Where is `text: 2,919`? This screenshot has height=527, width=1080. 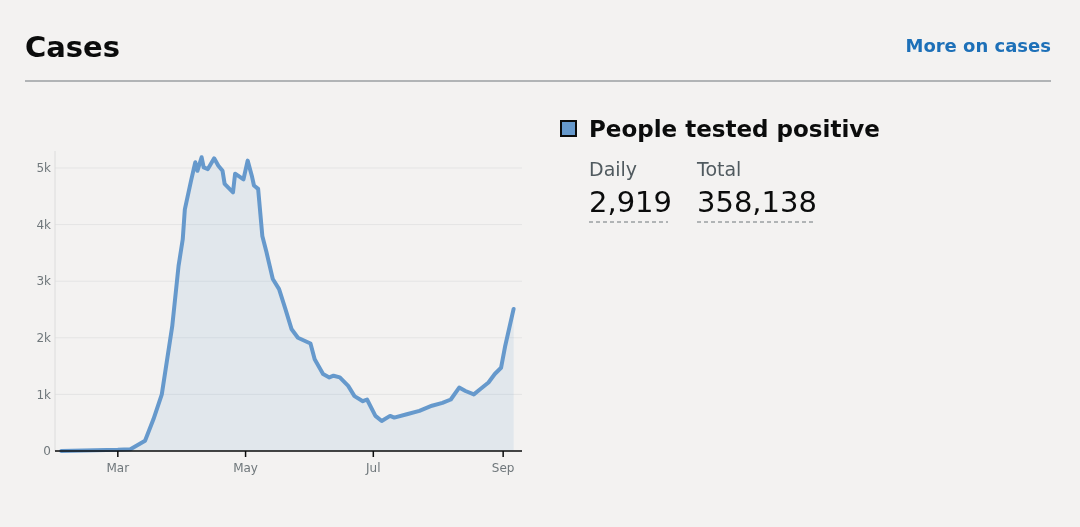 text: 2,919 is located at coordinates (631, 202).